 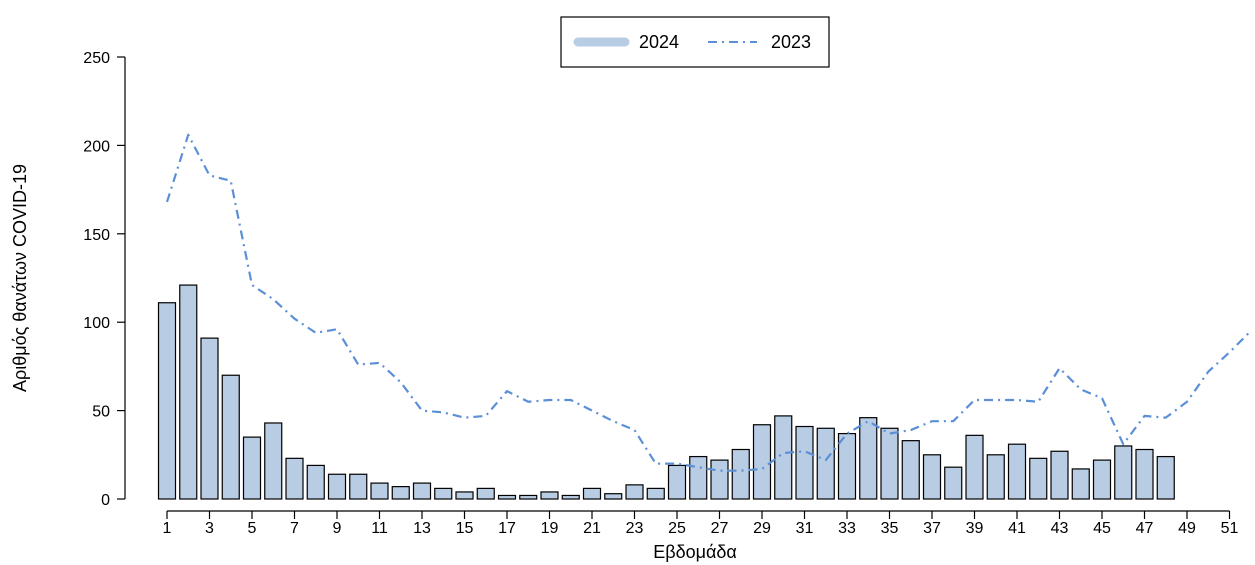 I want to click on x-tick-label-23: 23, so click(x=635, y=528).